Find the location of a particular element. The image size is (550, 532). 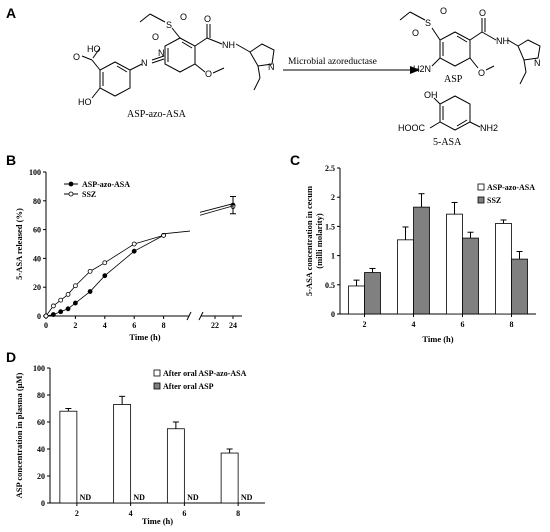

c-y-tick-label: 2.5 is located at coordinates (330, 168).